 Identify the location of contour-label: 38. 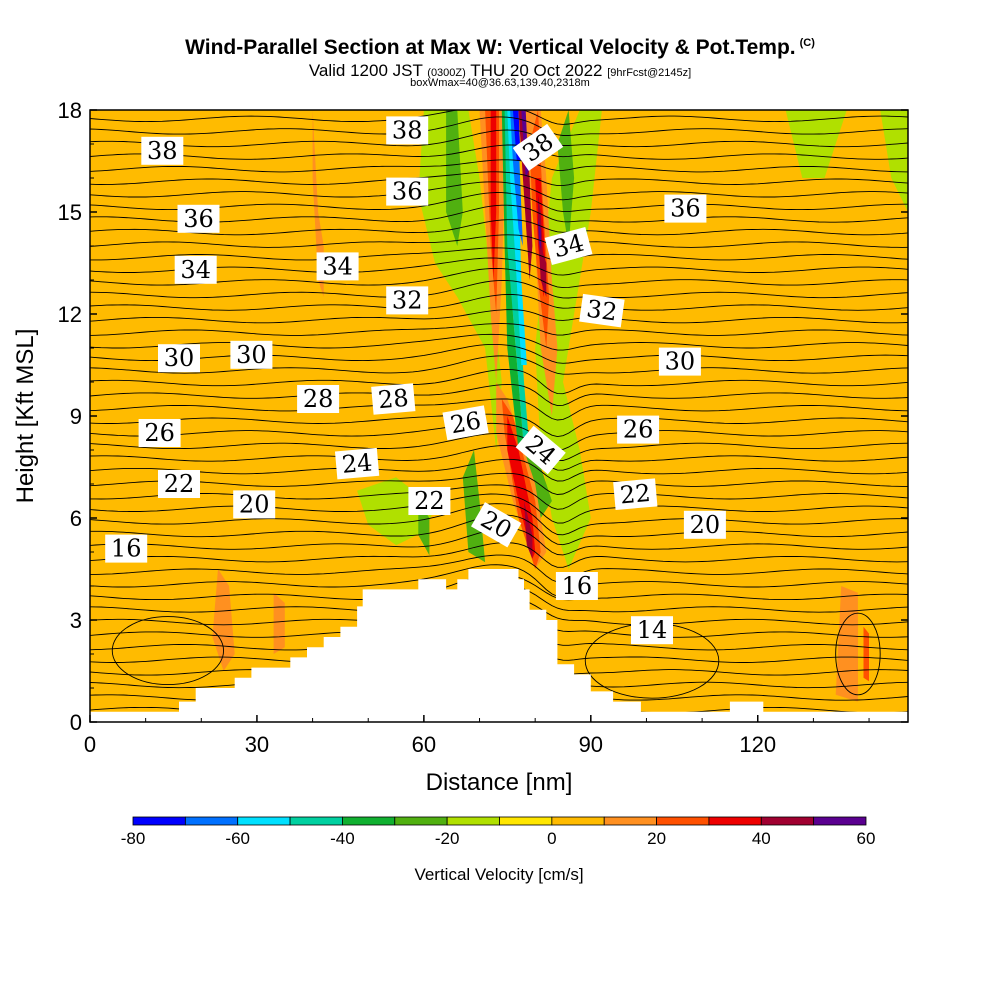
(162, 150).